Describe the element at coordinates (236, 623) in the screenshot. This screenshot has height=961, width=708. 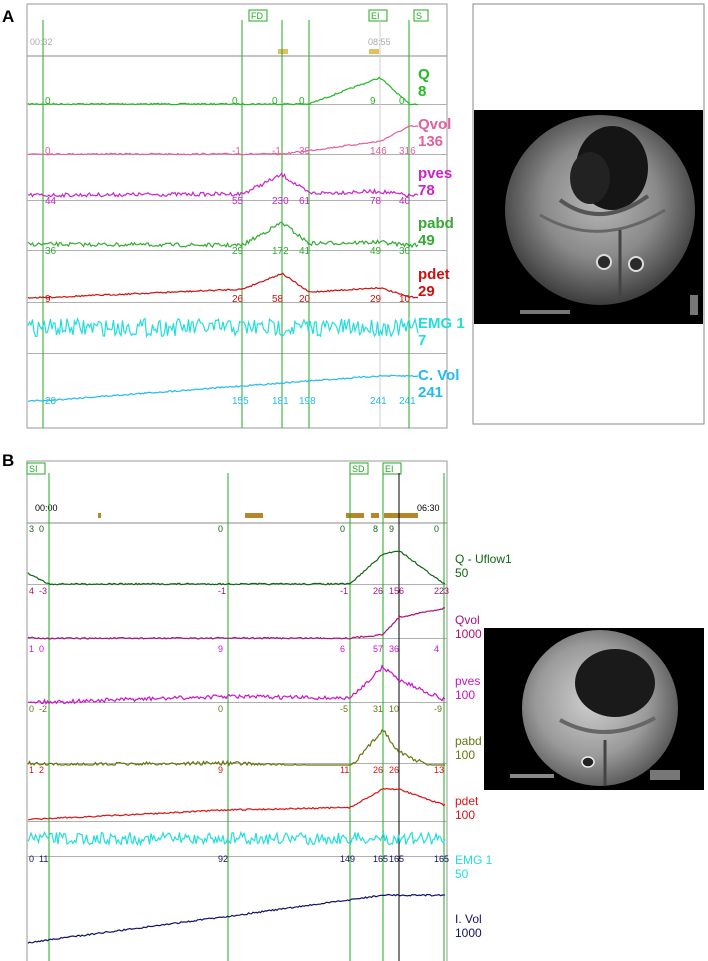
I see `trace-qvol` at that location.